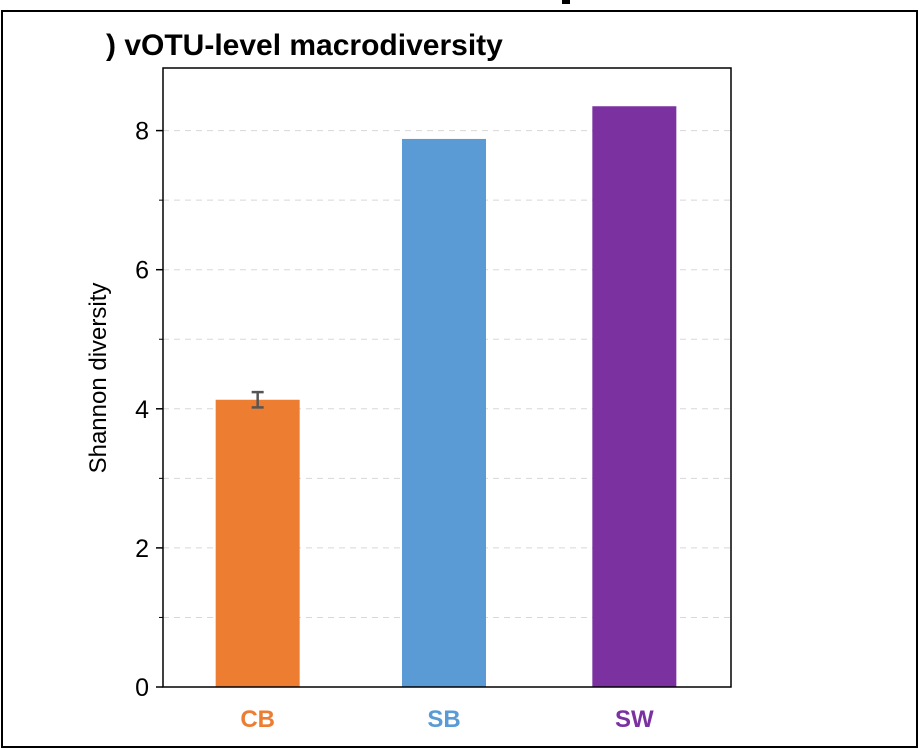 The width and height of the screenshot is (919, 750). What do you see at coordinates (142, 132) in the screenshot?
I see `y-tick-label: 8` at bounding box center [142, 132].